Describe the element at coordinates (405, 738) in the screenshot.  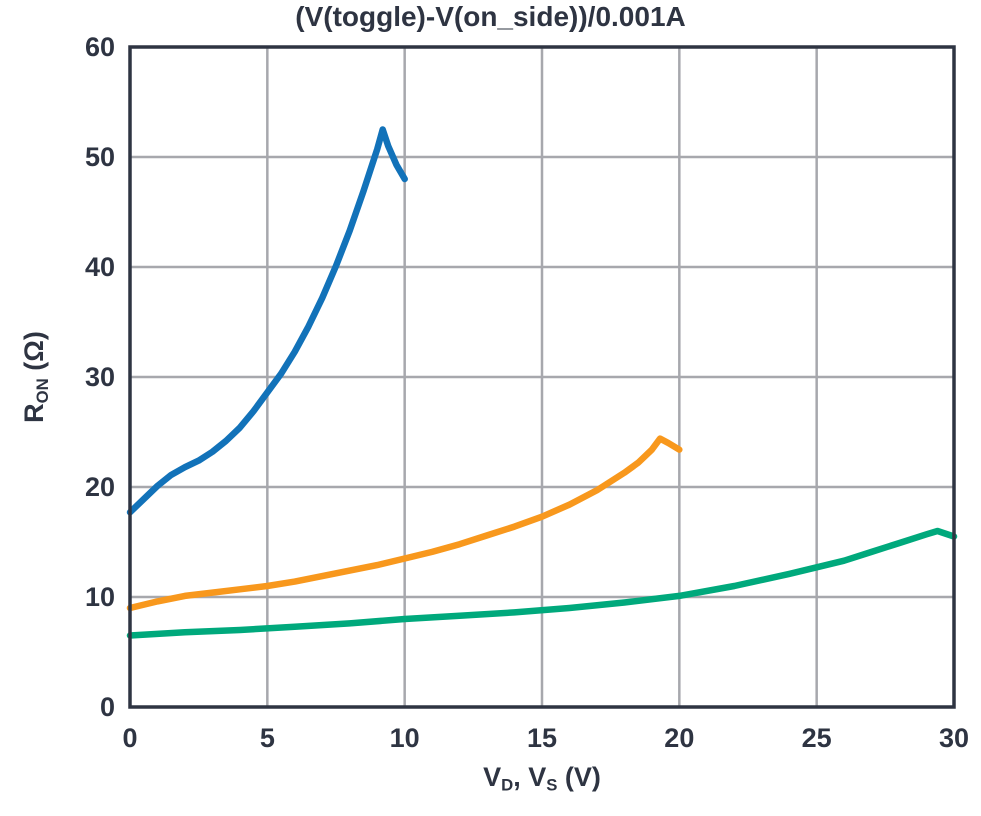
I see `x-tick-label: 10` at that location.